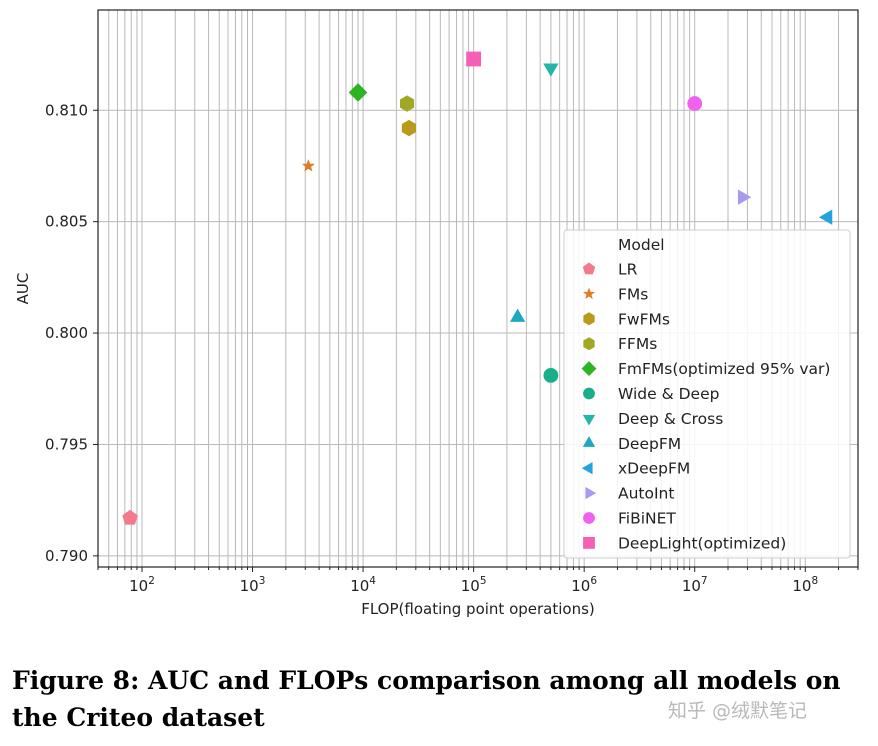  Describe the element at coordinates (702, 543) in the screenshot. I see `legend-label: DeepLight(optimized)` at that location.